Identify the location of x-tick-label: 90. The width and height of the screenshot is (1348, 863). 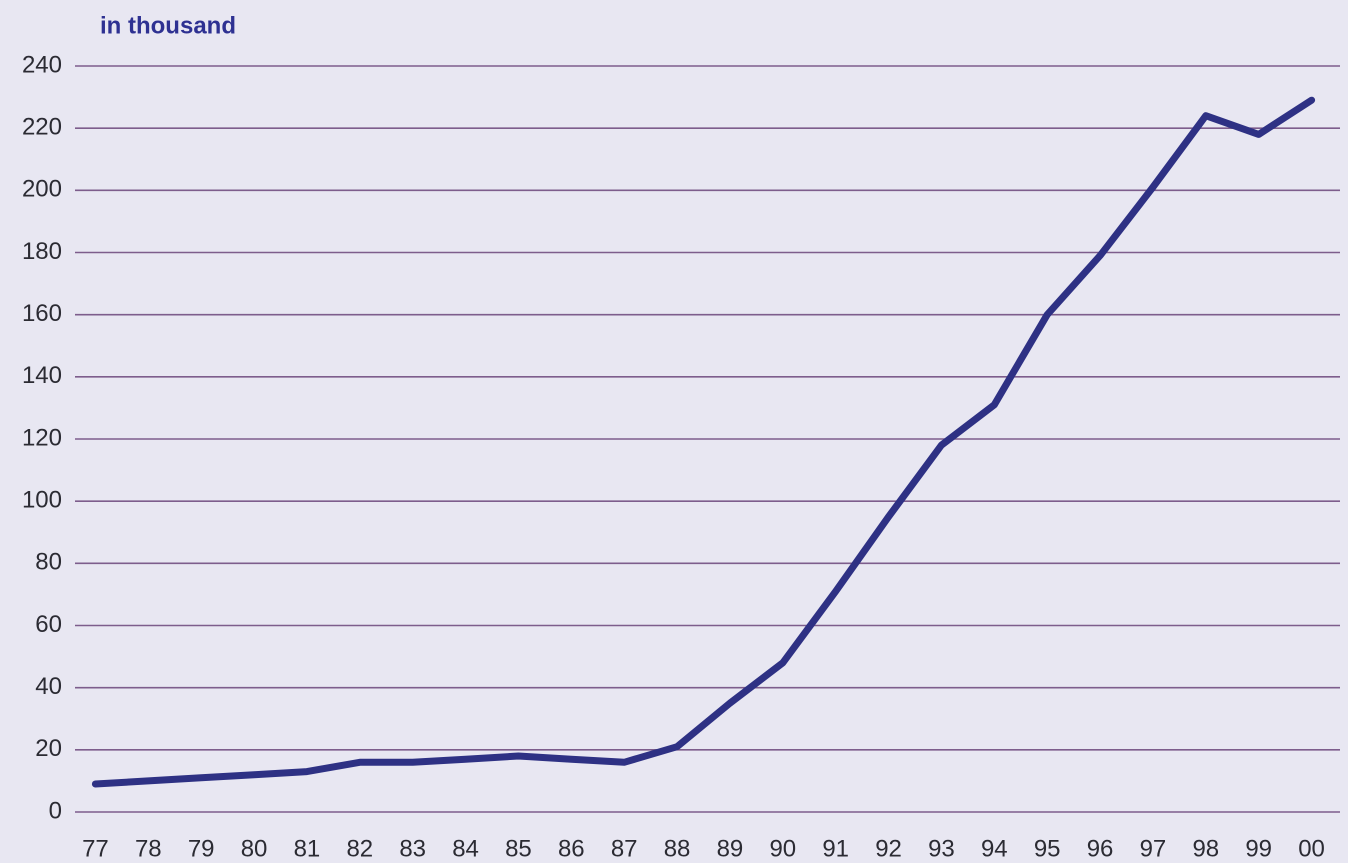
(782, 848).